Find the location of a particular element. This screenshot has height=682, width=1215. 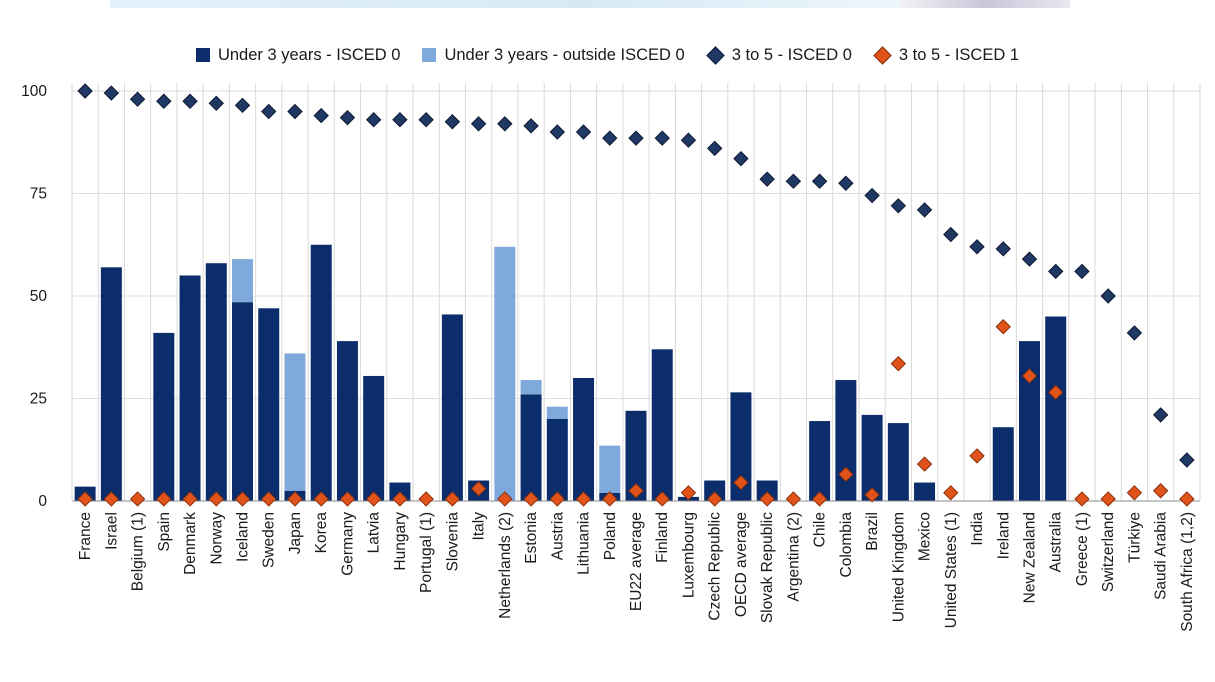

legend-item-under3-outside: Under 3 years - outside ISCED 0 is located at coordinates (553, 55).